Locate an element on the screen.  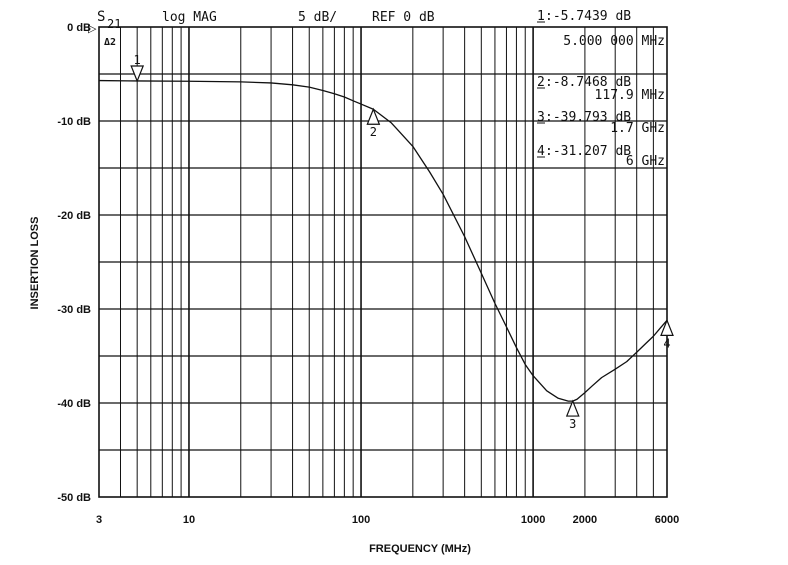
scale-label: 5 dB/ is located at coordinates (317, 17).